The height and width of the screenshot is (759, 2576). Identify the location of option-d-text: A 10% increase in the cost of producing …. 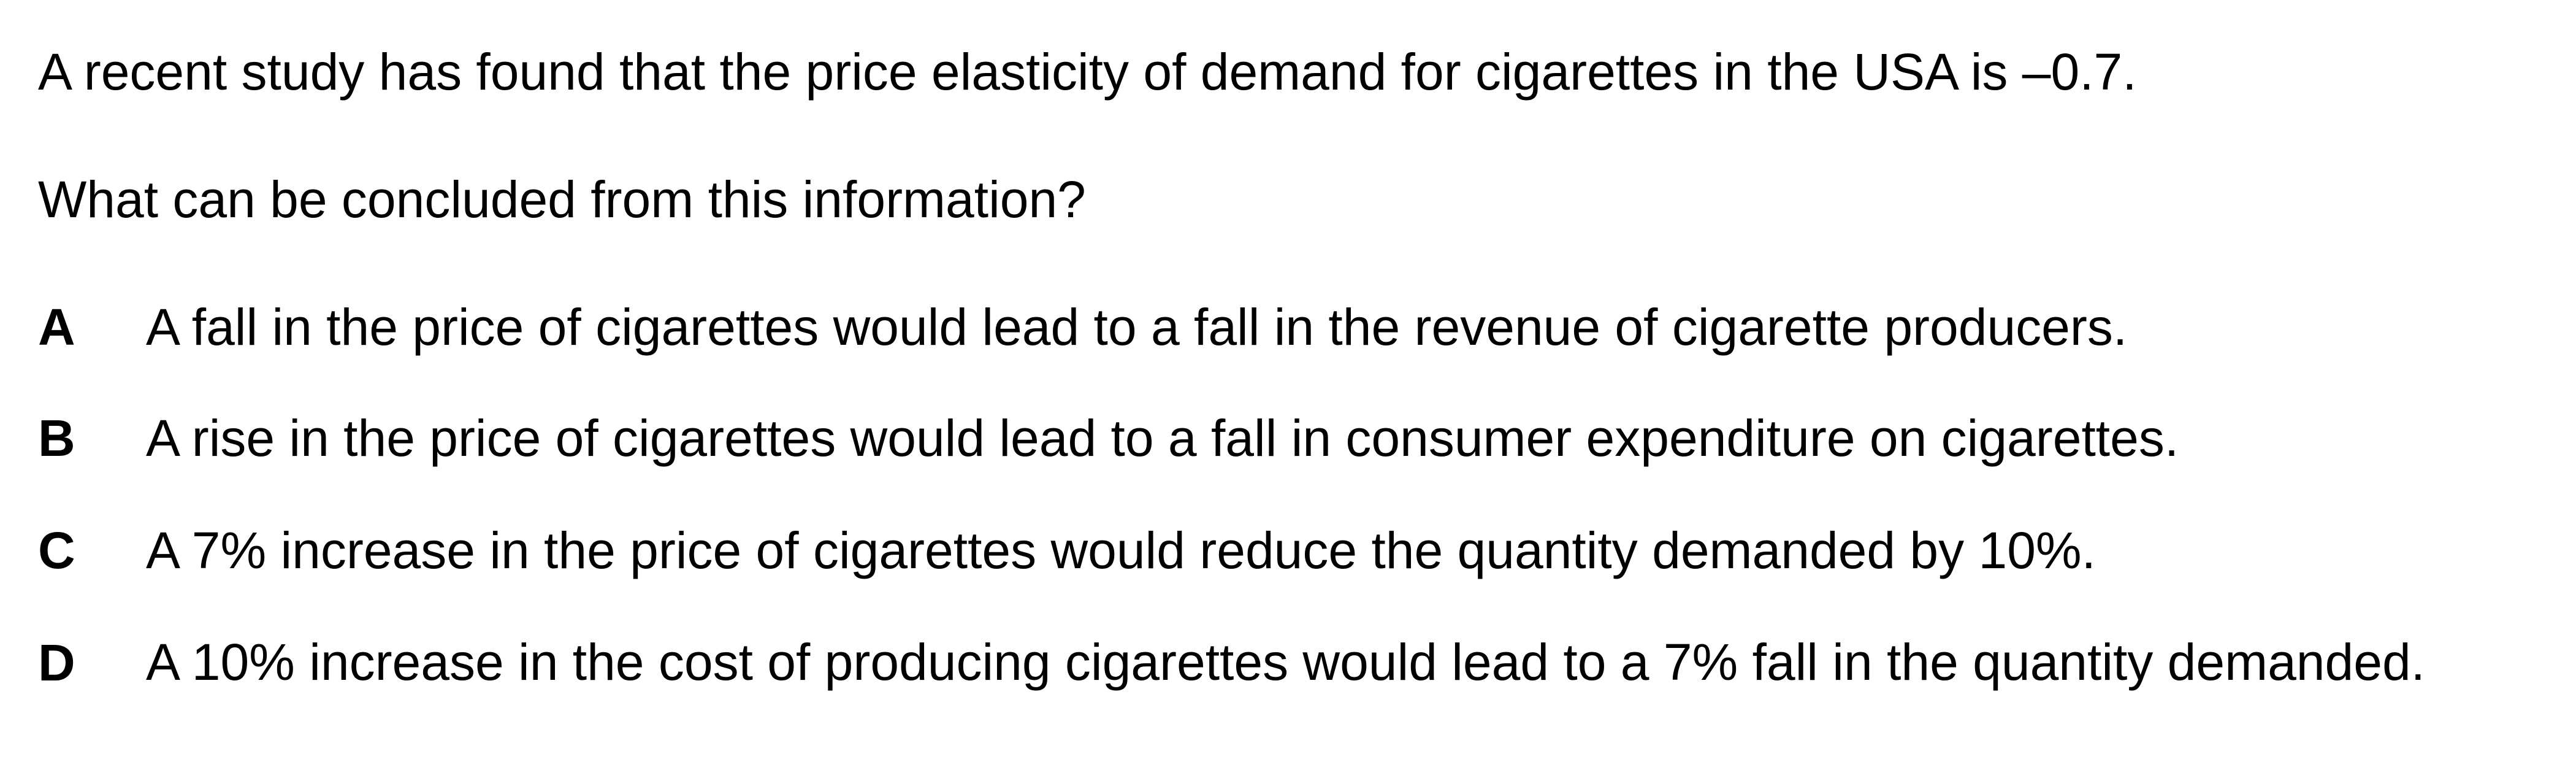
(1285, 662).